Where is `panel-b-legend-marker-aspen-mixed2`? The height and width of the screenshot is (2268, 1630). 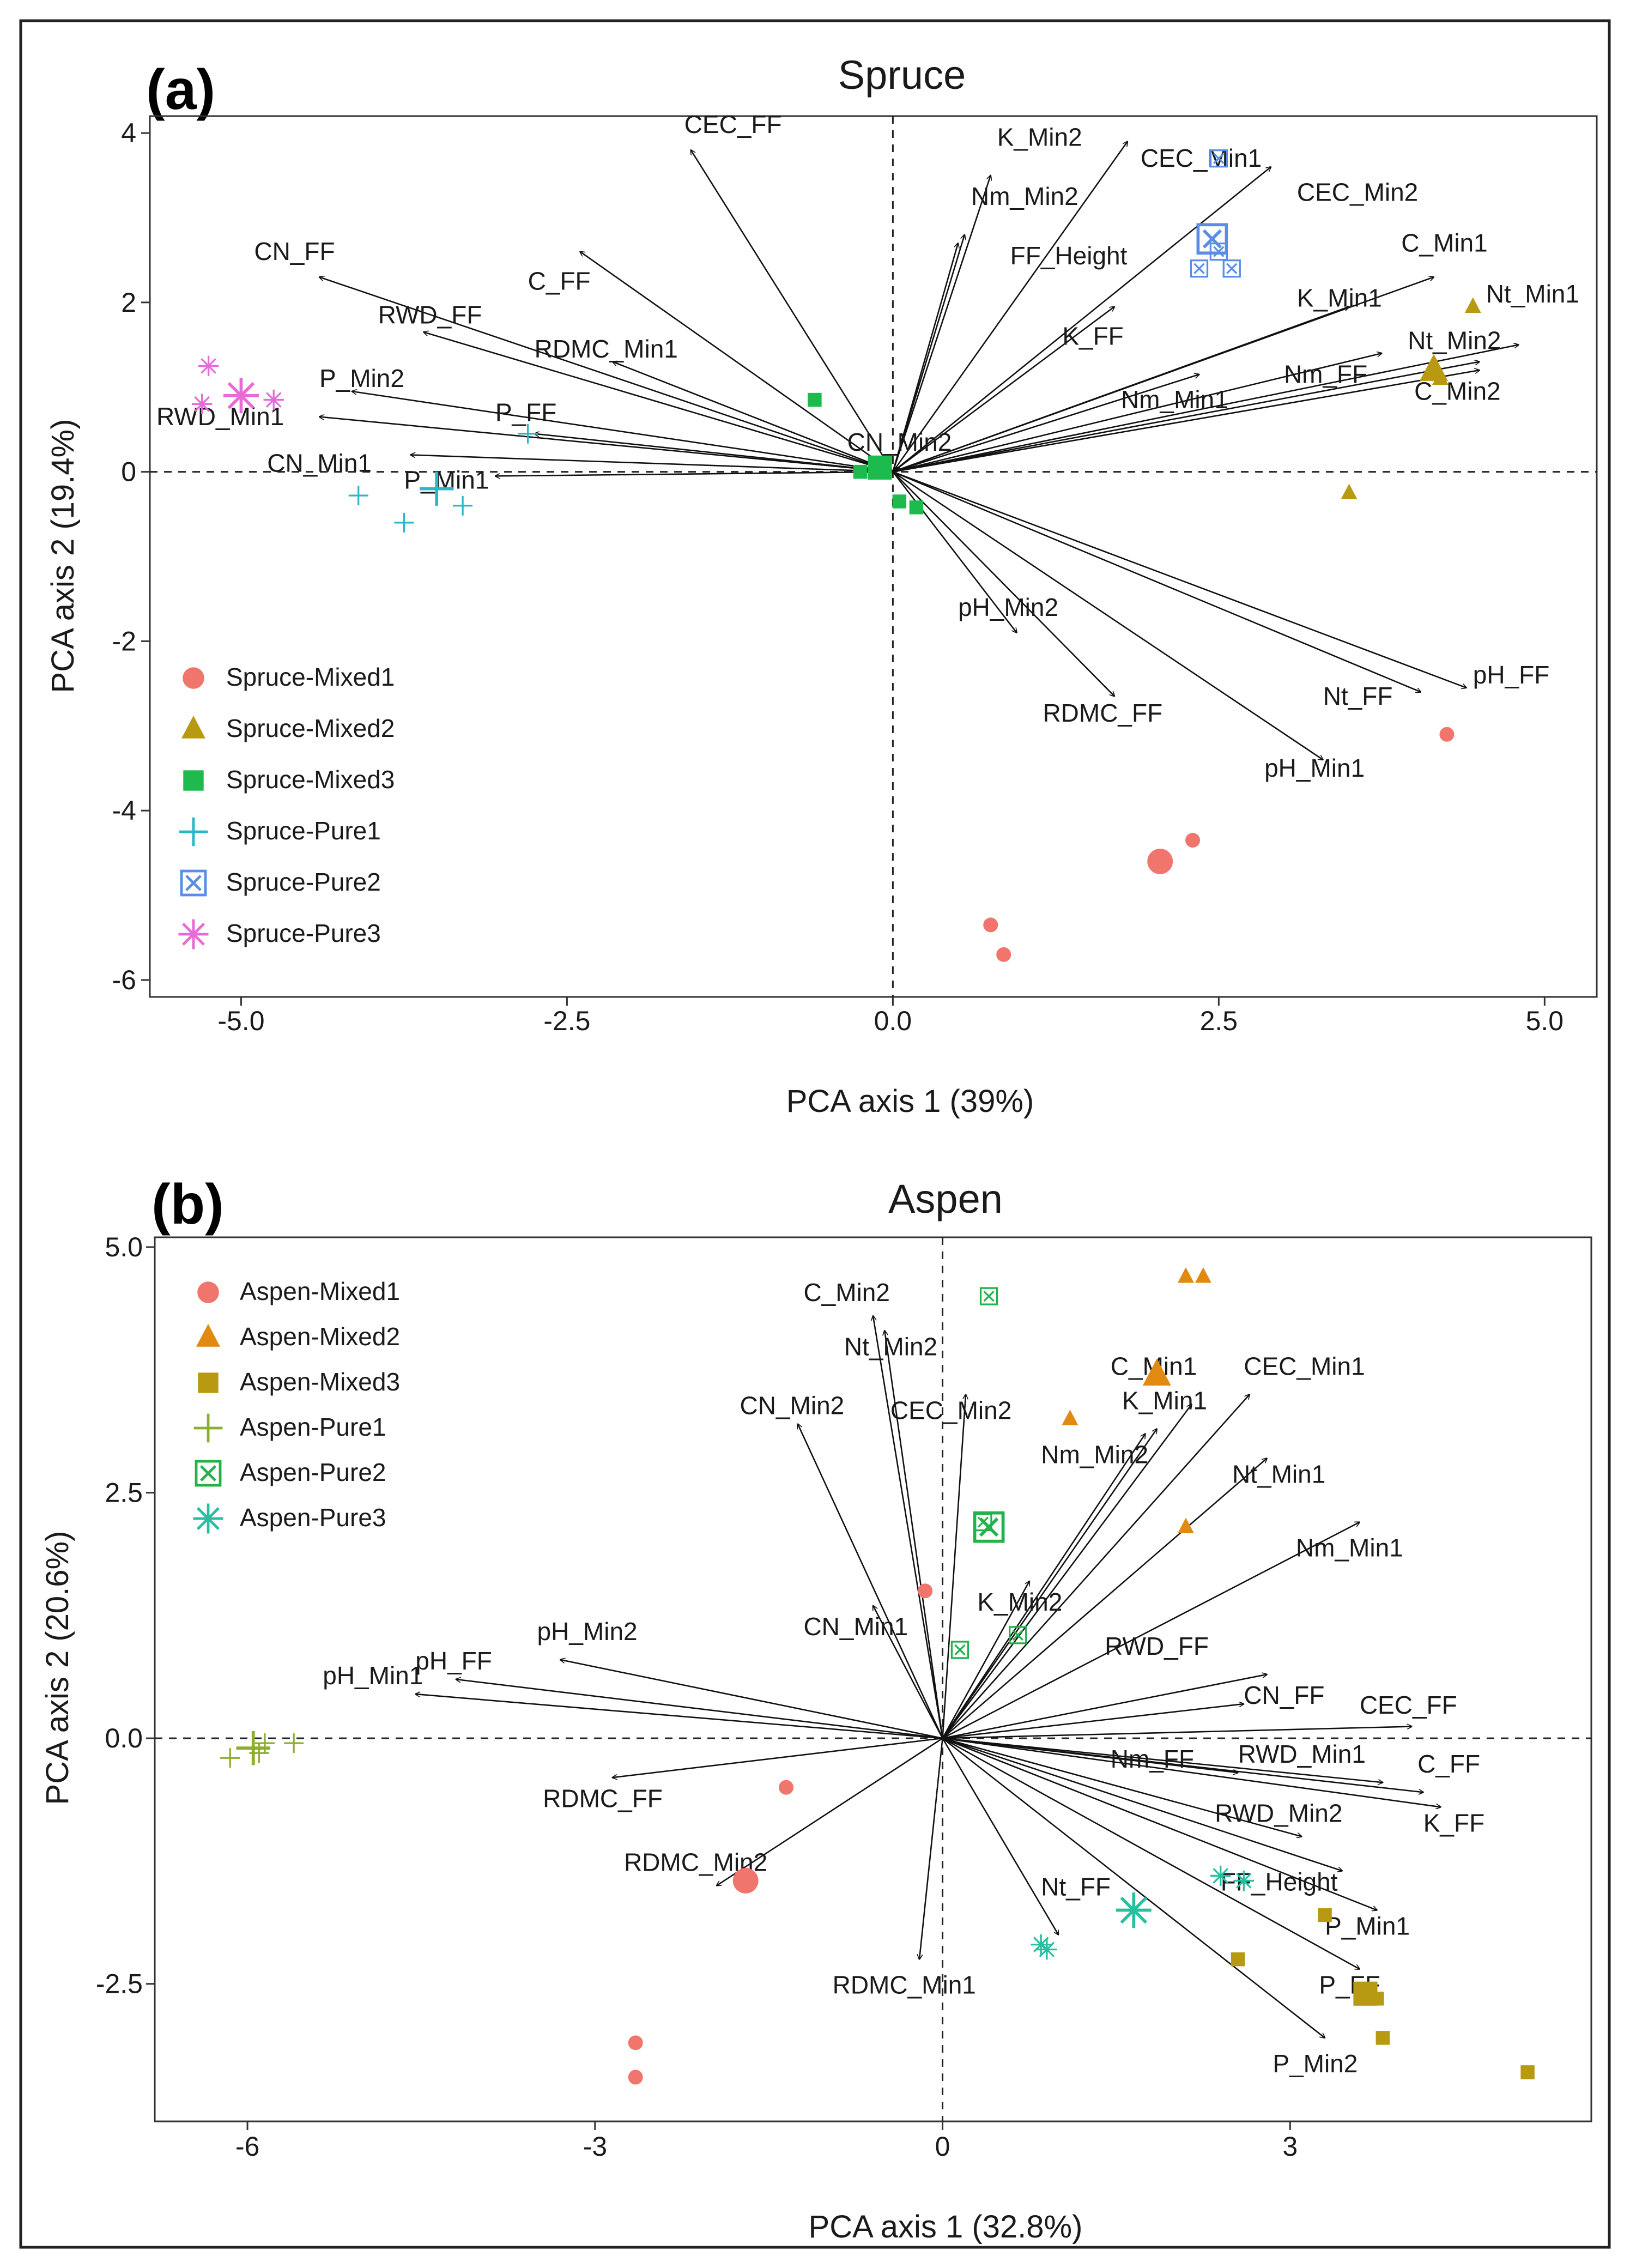
panel-b-legend-marker-aspen-mixed2 is located at coordinates (208, 1335).